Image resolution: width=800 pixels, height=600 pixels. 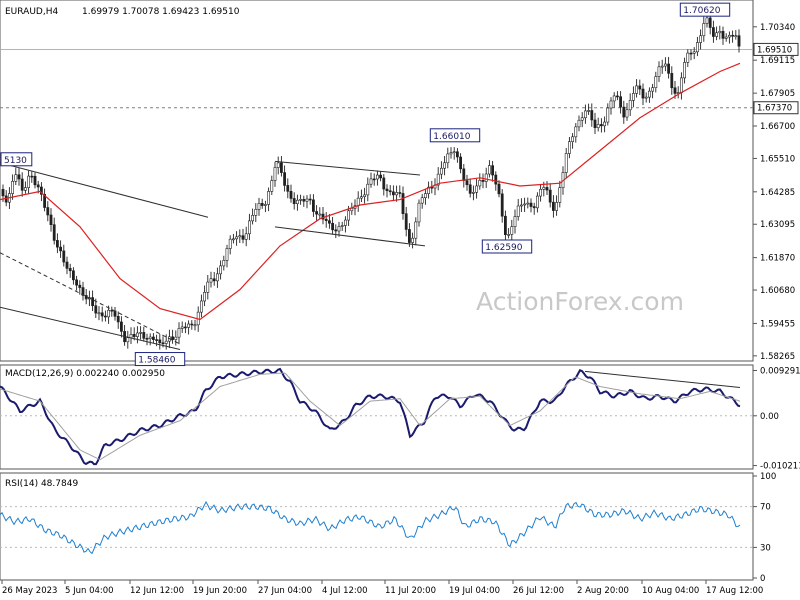 What do you see at coordinates (777, 225) in the screenshot?
I see `price-y-tick-label: 1.63095` at bounding box center [777, 225].